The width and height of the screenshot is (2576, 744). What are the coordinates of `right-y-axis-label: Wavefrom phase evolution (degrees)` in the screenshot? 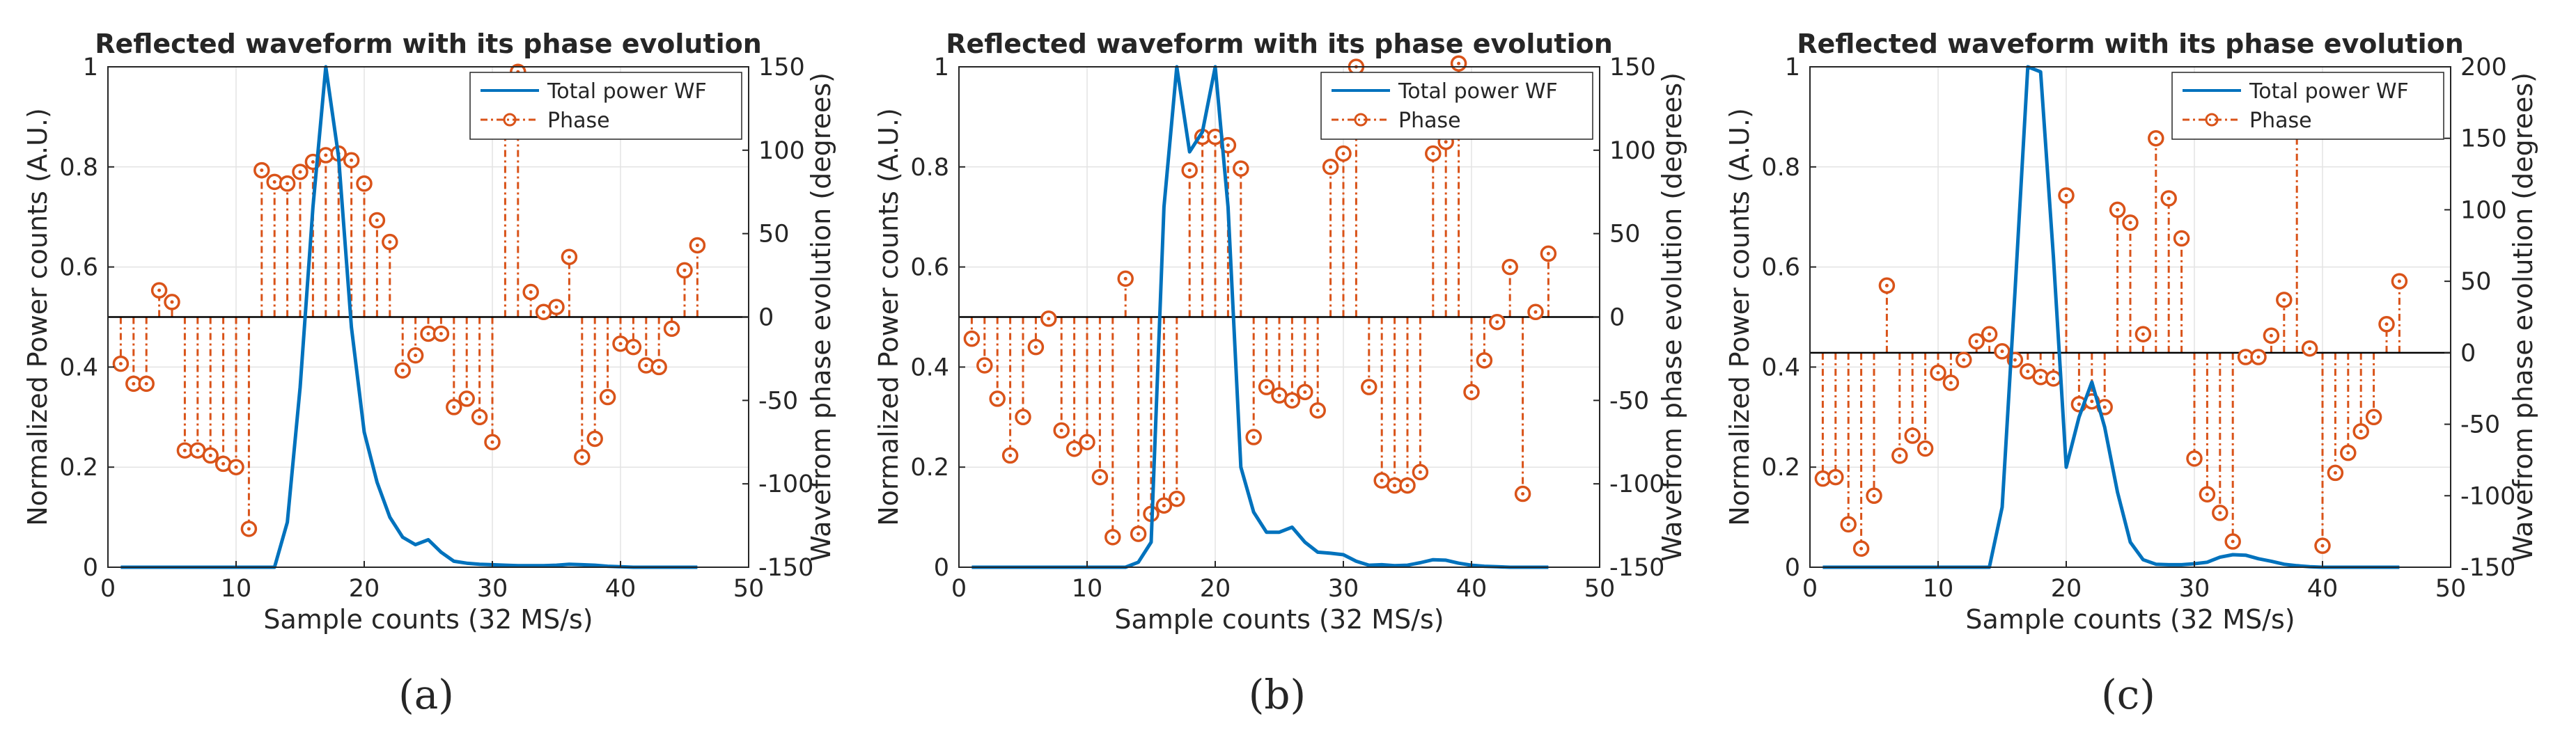 It's located at (2523, 317).